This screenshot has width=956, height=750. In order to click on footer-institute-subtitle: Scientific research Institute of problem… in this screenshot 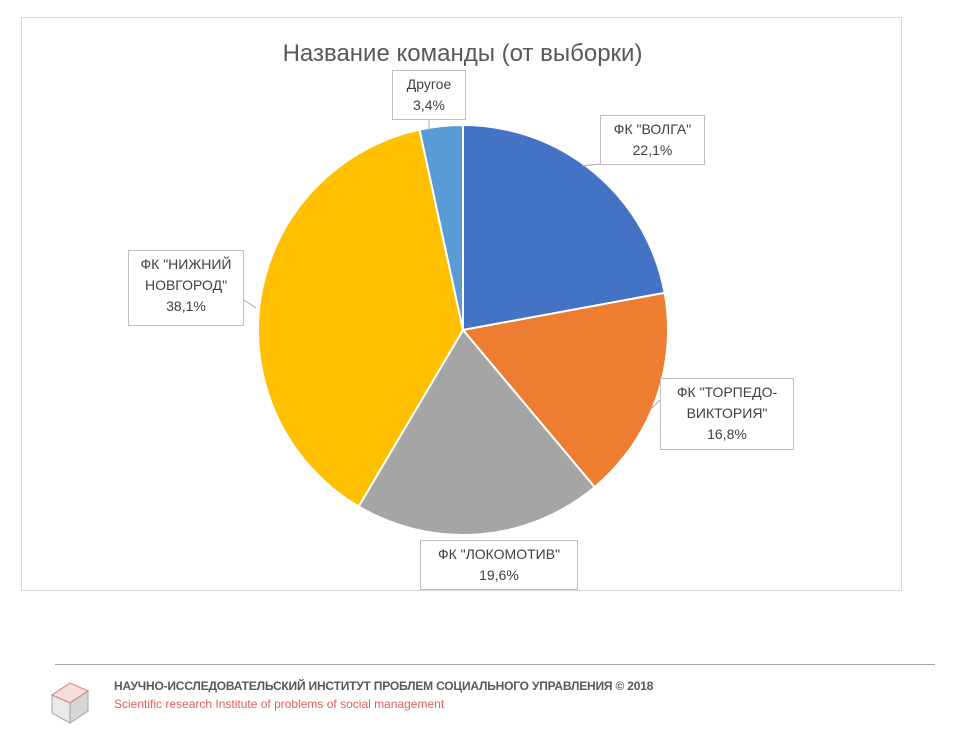, I will do `click(279, 704)`.